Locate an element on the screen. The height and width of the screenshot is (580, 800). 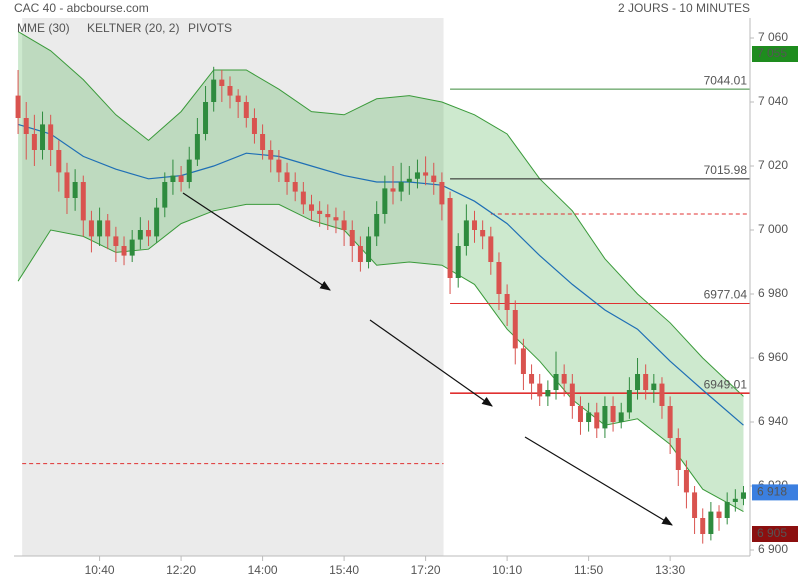
x-tick-label: 13:30 is located at coordinates (670, 570).